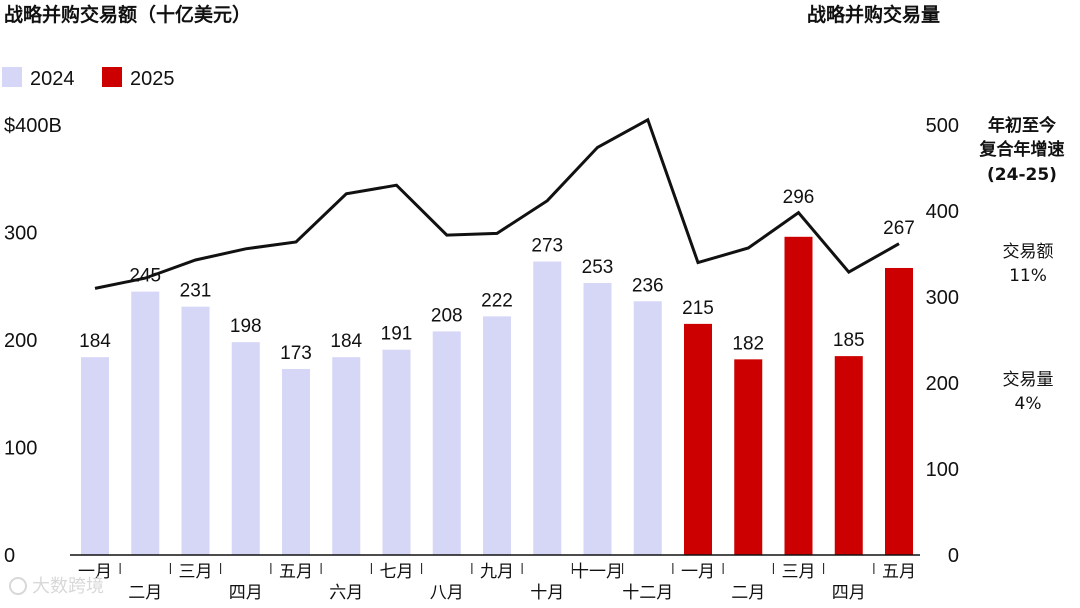 The width and height of the screenshot is (1080, 608). Describe the element at coordinates (447, 593) in the screenshot. I see `x-tick-label: 八月` at that location.